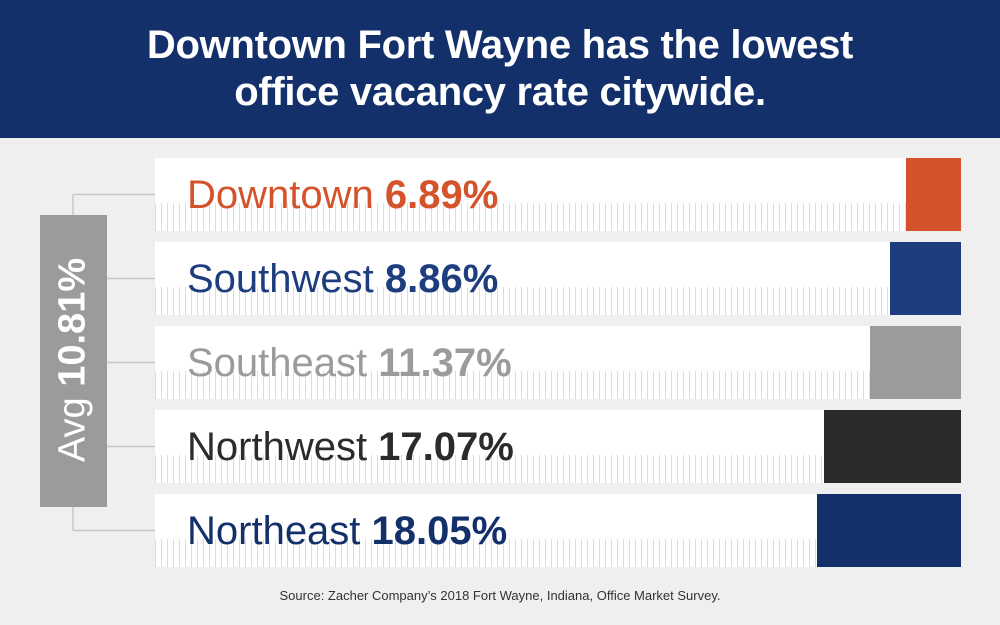 Image resolution: width=1000 pixels, height=625 pixels. I want to click on category-label: Southeast, so click(283, 363).